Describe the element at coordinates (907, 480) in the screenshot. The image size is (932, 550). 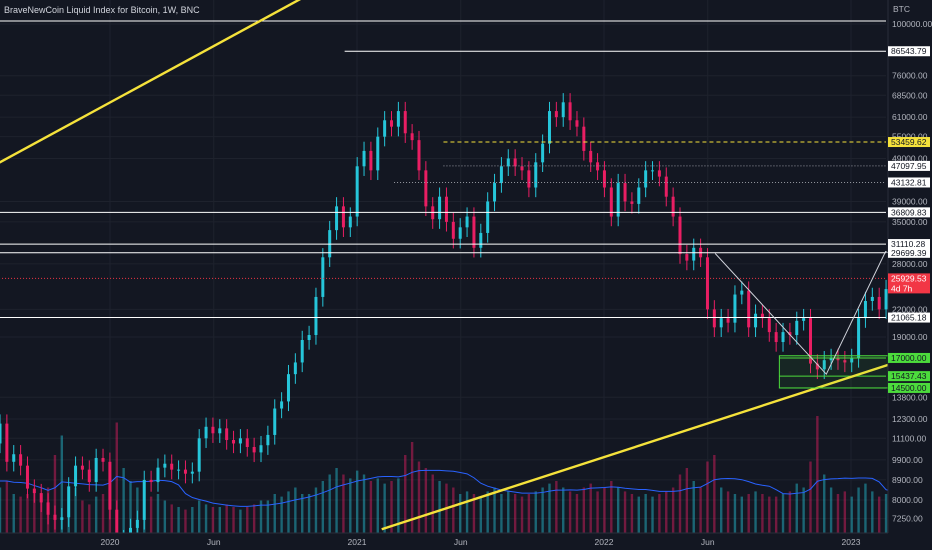
I see `price-tick-label: 8900.00` at that location.